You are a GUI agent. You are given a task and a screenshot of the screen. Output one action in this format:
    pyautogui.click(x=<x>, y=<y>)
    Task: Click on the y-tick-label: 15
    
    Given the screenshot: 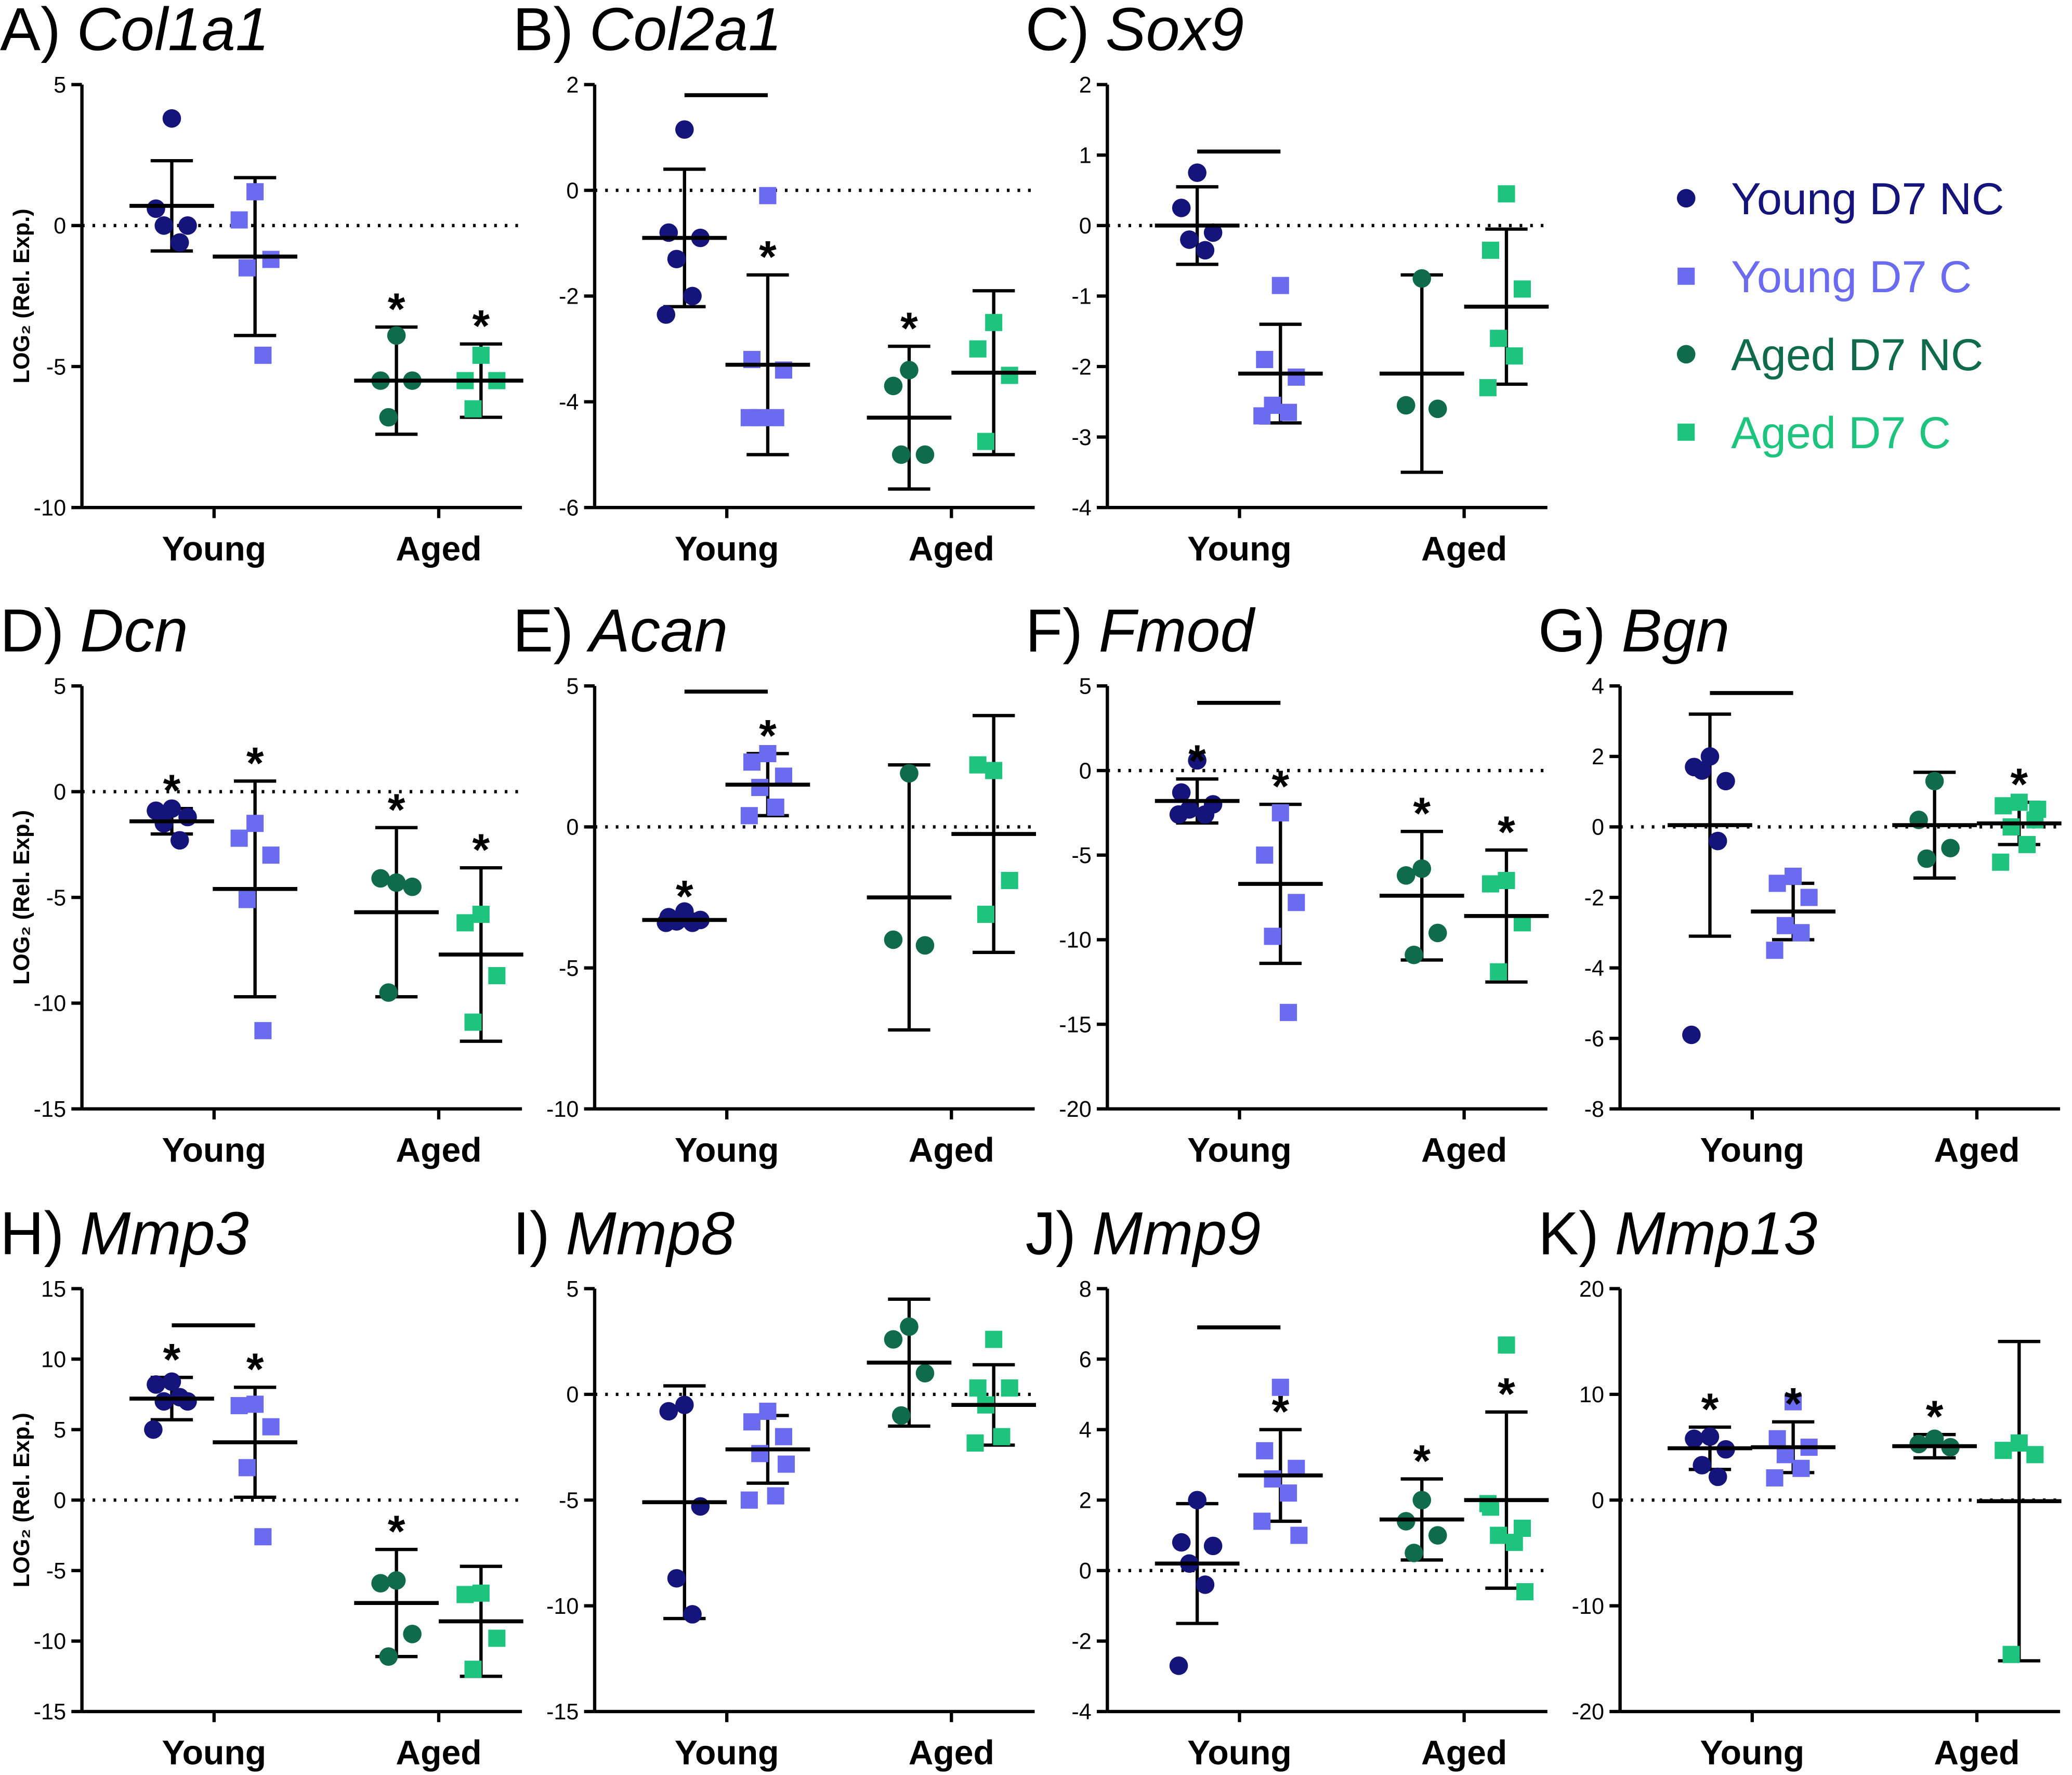 What is the action you would take?
    pyautogui.click(x=53, y=1289)
    